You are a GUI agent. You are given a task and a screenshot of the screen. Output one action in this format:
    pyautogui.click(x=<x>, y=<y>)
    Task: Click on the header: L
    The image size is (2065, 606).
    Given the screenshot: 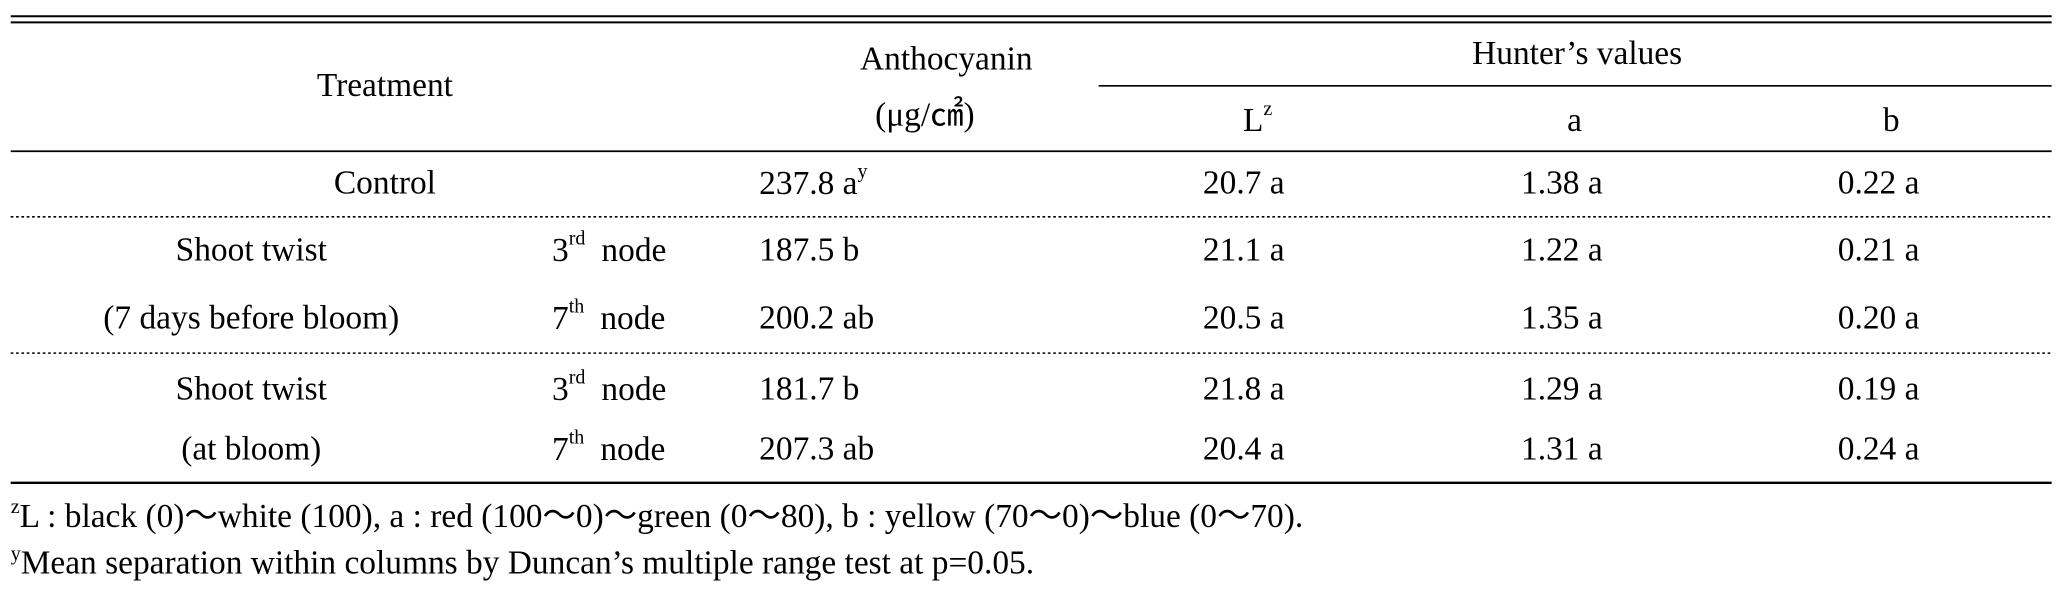 What is the action you would take?
    pyautogui.click(x=1253, y=120)
    